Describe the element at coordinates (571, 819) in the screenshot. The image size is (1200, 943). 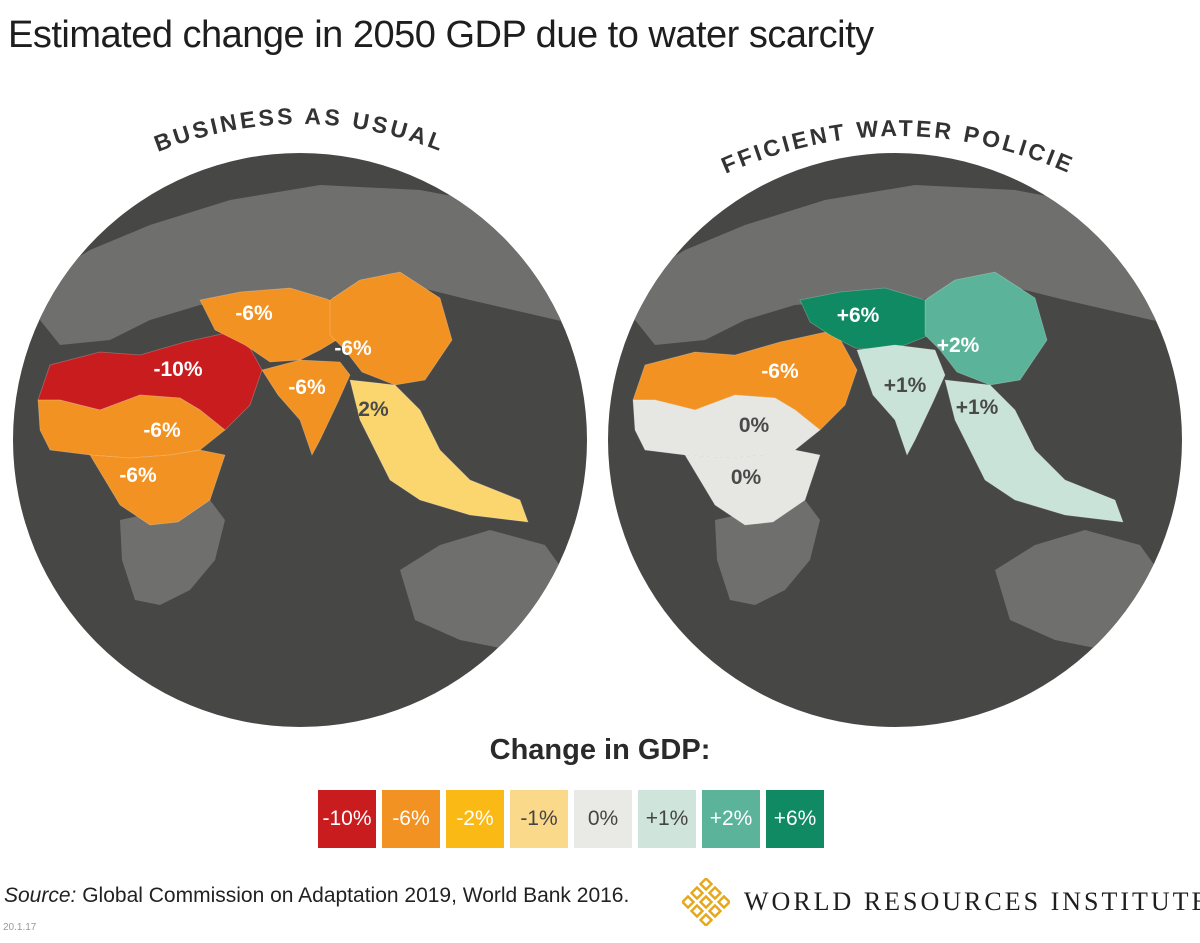
I see `legend: -10% -6% -2% -1% 0% +1% +2% +6%` at that location.